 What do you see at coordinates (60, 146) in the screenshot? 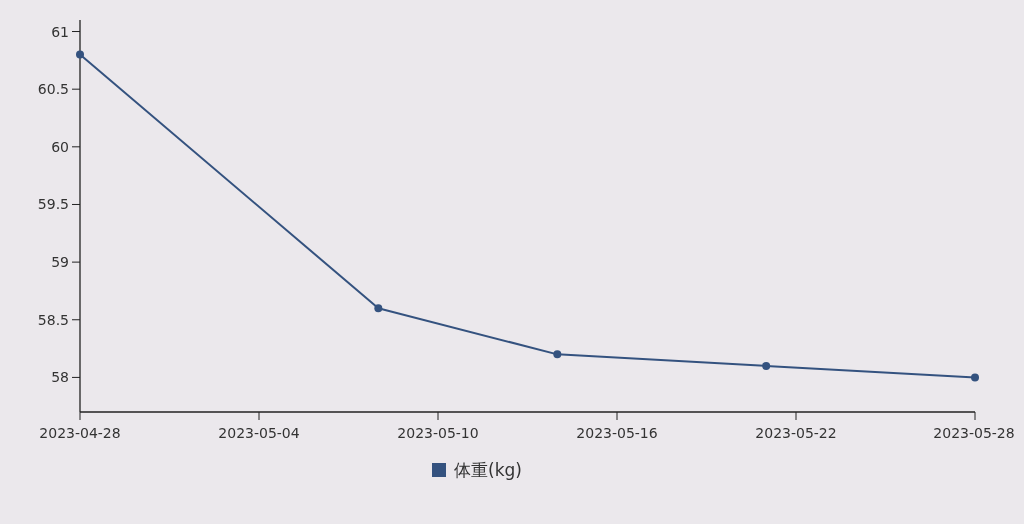
I see `y-tick-label: 60` at bounding box center [60, 146].